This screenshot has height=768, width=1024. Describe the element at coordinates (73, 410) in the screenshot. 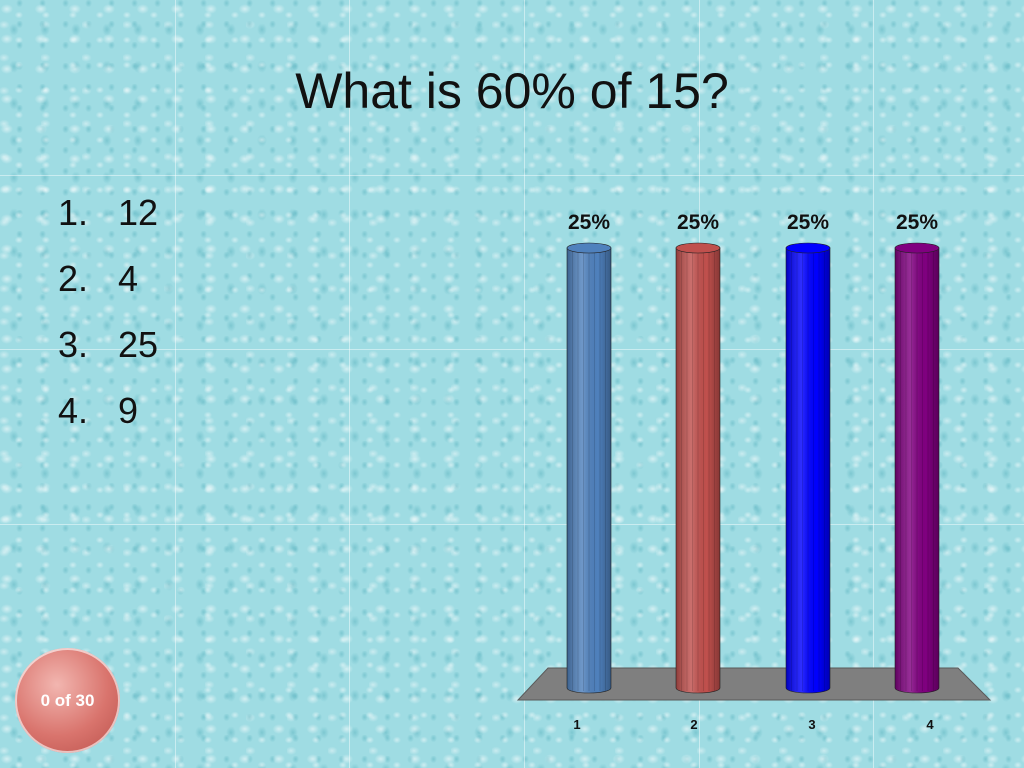

I see `answer-option-number: 4.` at that location.